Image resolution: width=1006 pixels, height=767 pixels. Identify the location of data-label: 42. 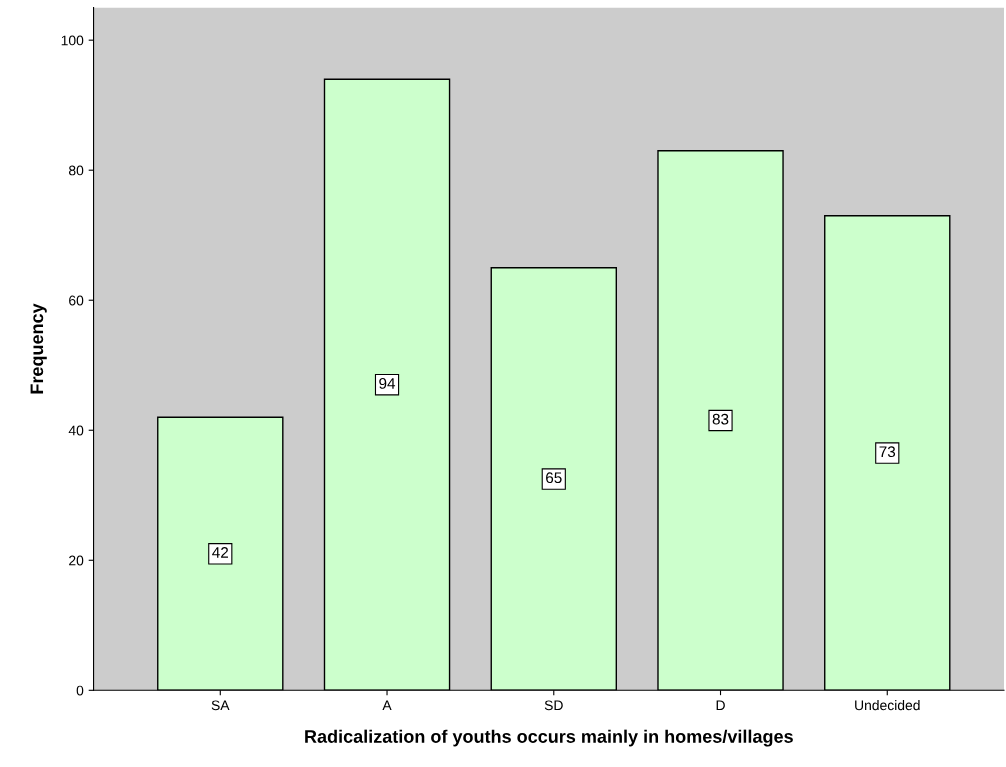
(220, 552).